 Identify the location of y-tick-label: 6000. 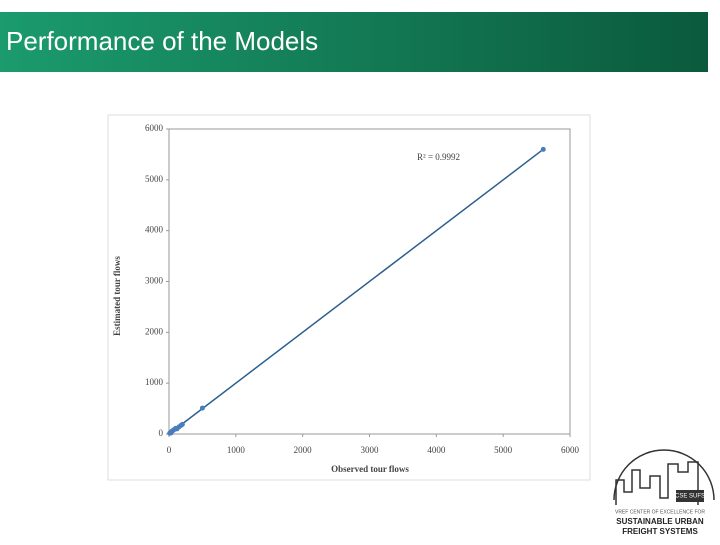
(154, 128).